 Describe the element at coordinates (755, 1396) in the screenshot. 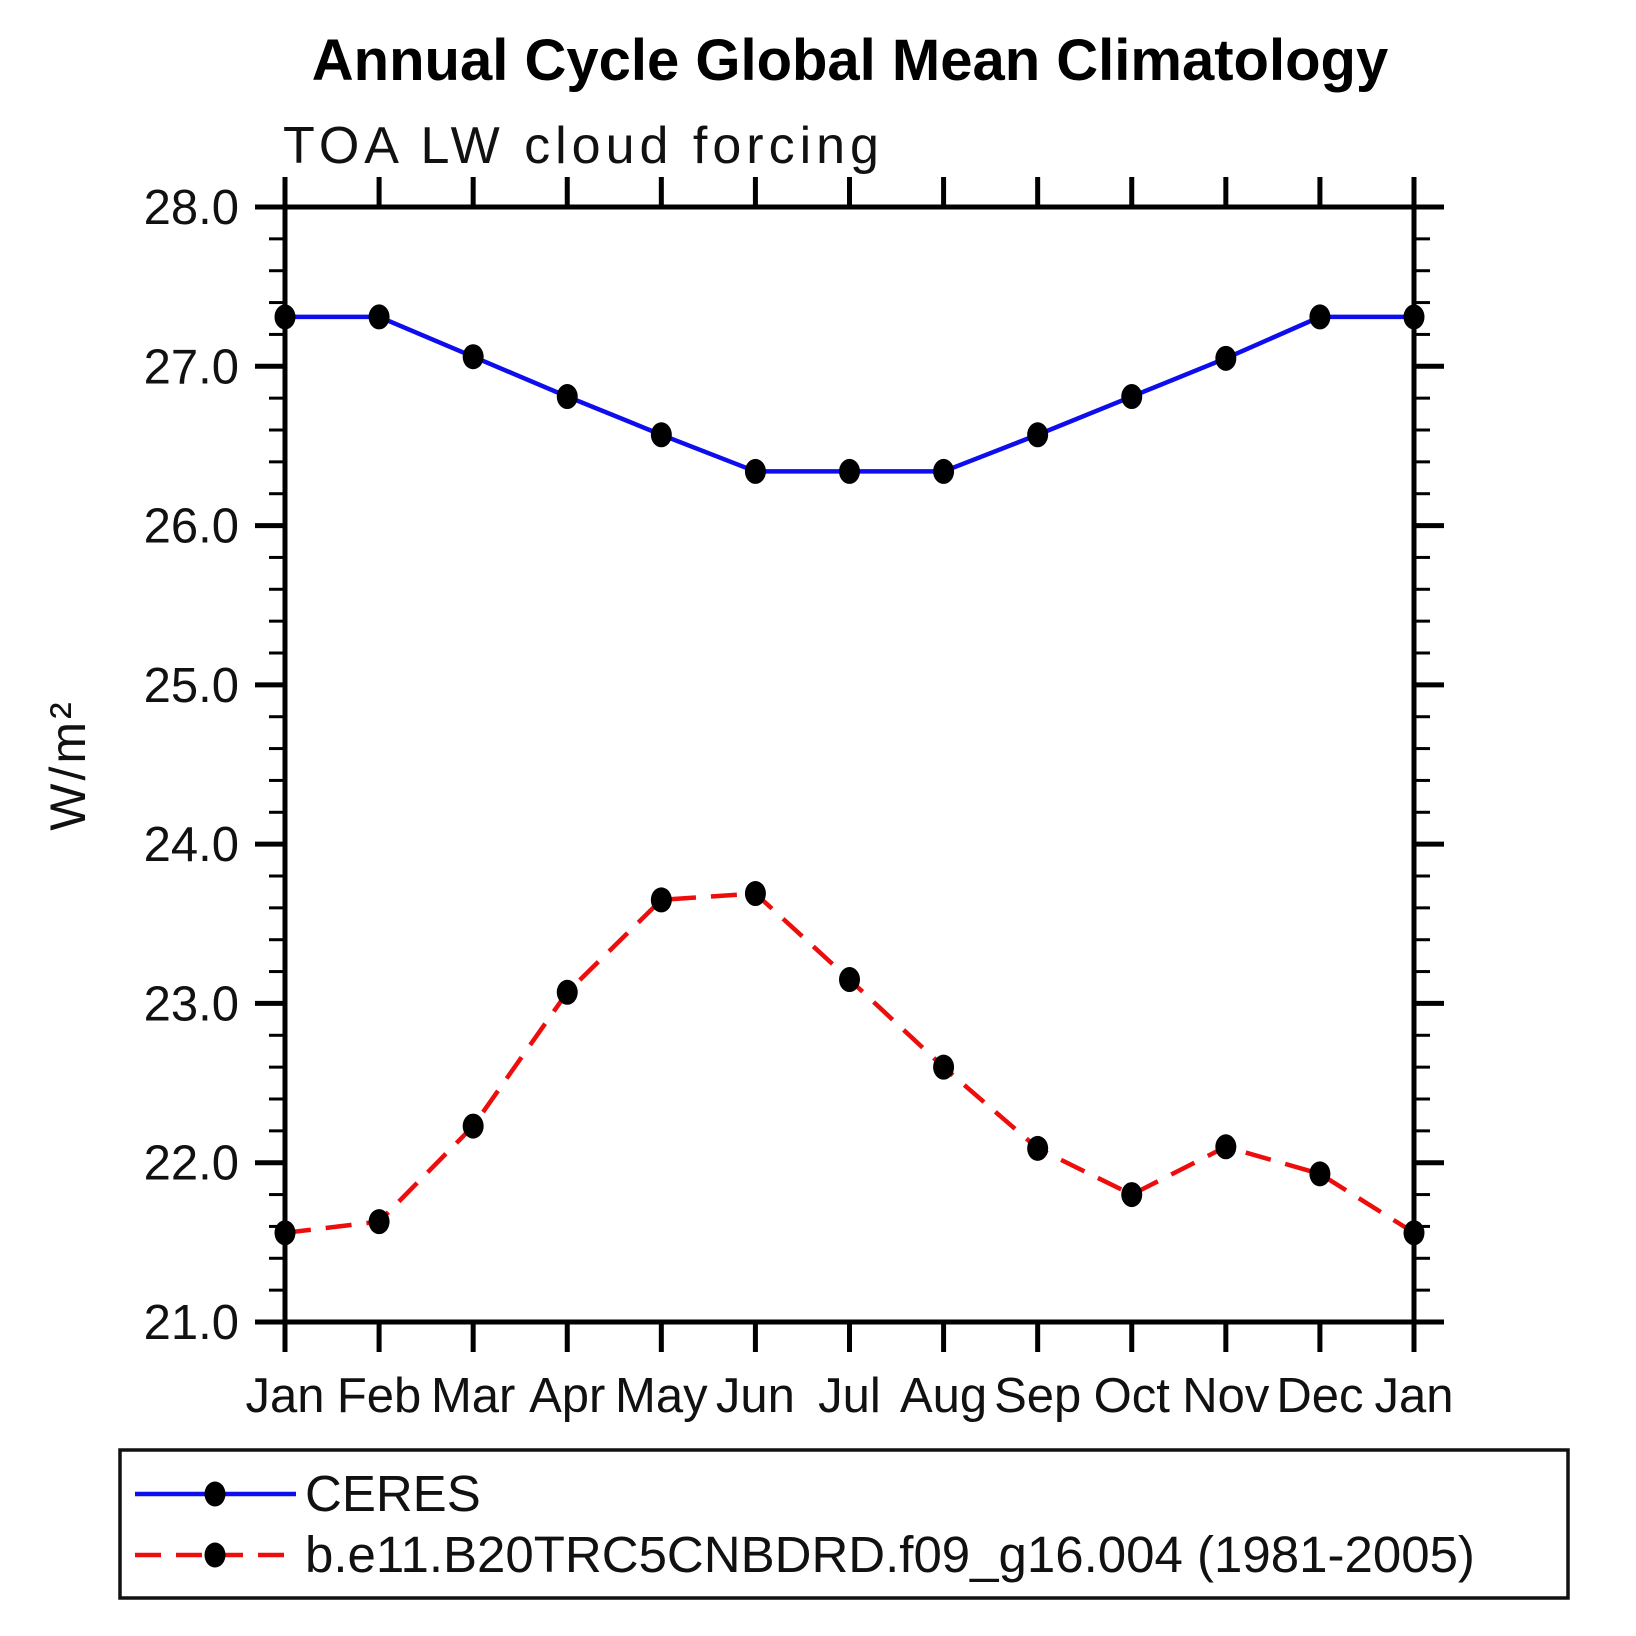

I see `x-tick-label: Jun` at that location.